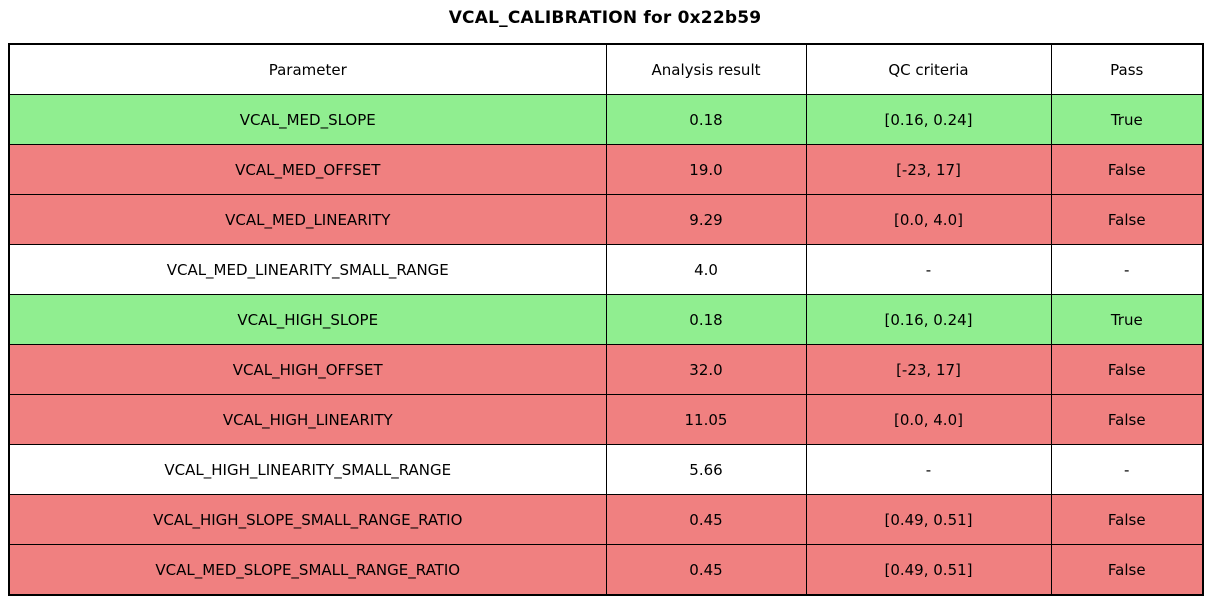 The image size is (1210, 604). What do you see at coordinates (706, 169) in the screenshot?
I see `cell-analysis-result: 19.0` at bounding box center [706, 169].